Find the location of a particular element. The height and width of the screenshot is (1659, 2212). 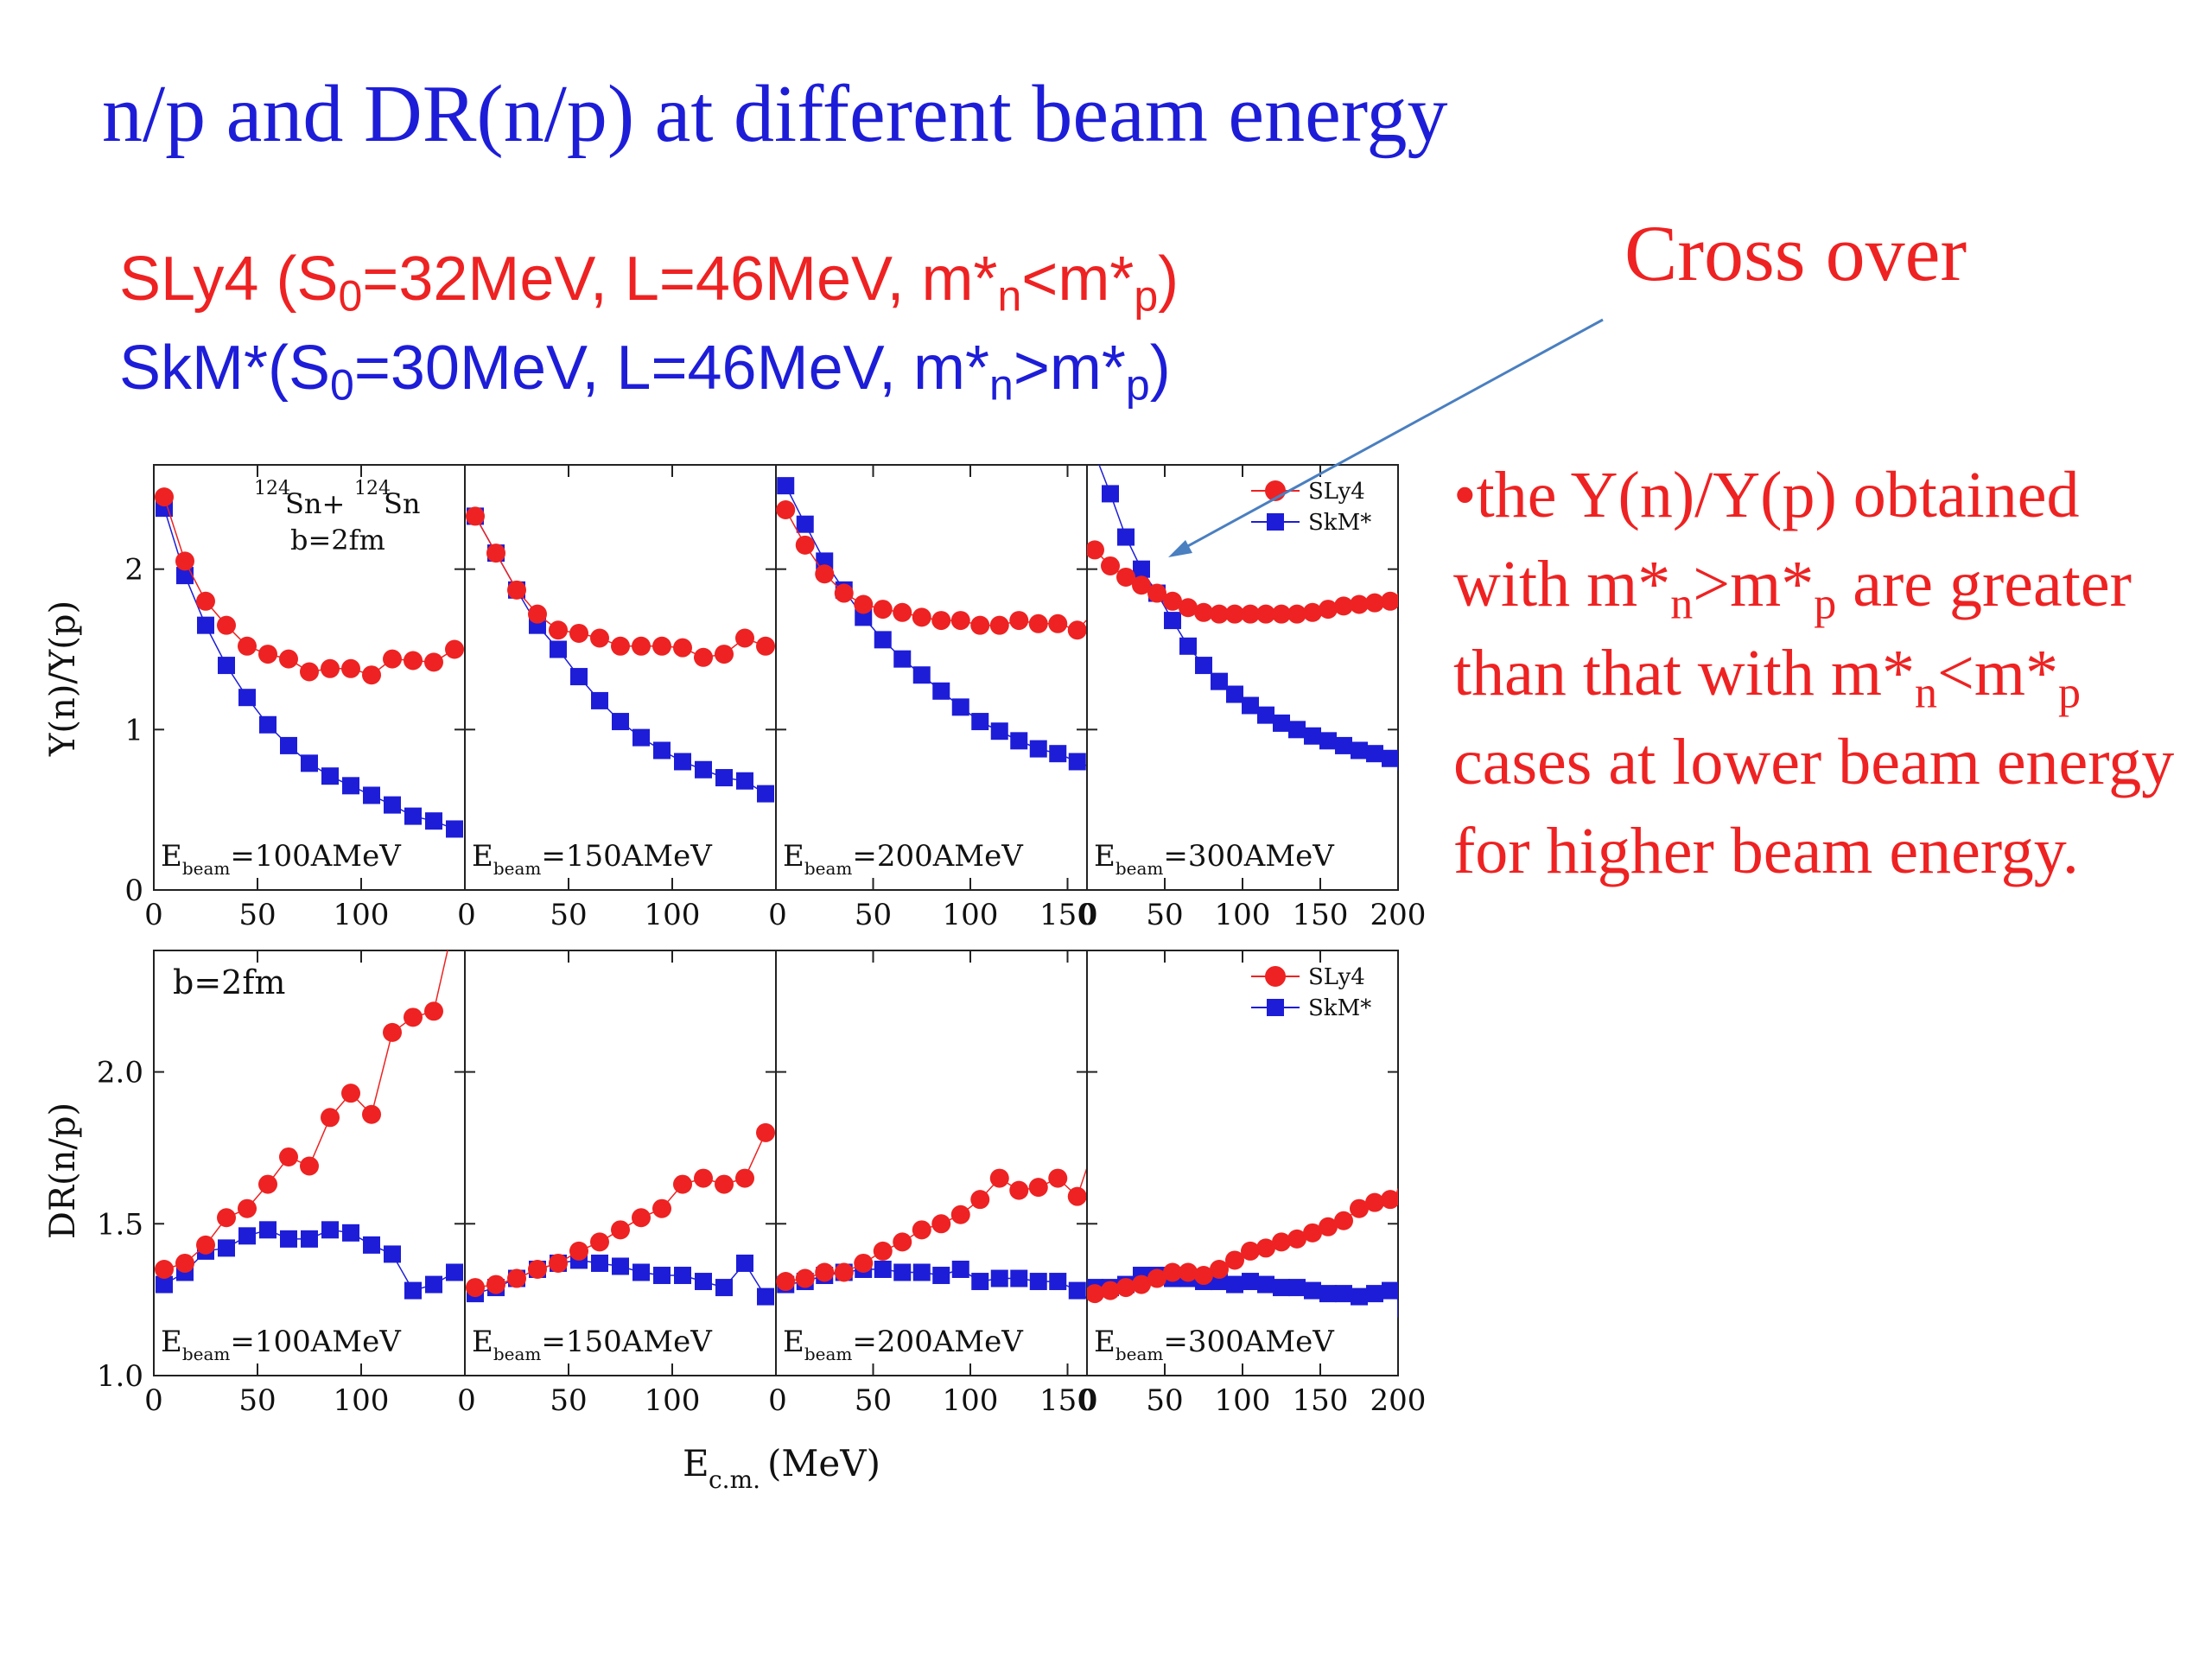

bottom-panel-4-xtick-label: 200 is located at coordinates (1398, 1400).